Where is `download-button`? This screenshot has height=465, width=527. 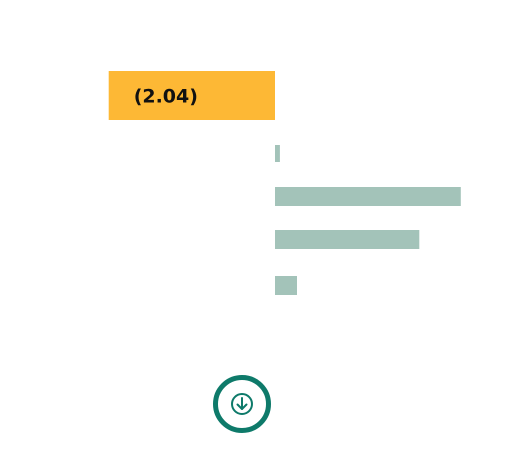 download-button is located at coordinates (242, 404).